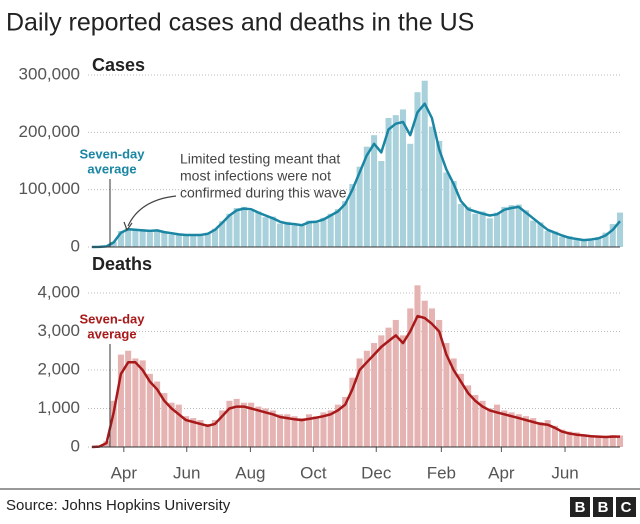  Describe the element at coordinates (118, 505) in the screenshot. I see `source: Source: Johns Hopkins University` at that location.